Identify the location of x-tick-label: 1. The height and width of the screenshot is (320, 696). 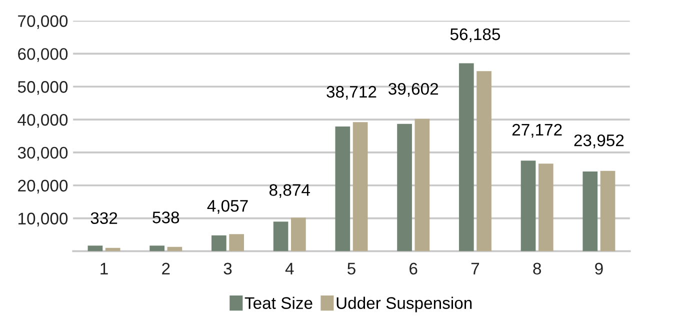
(104, 268).